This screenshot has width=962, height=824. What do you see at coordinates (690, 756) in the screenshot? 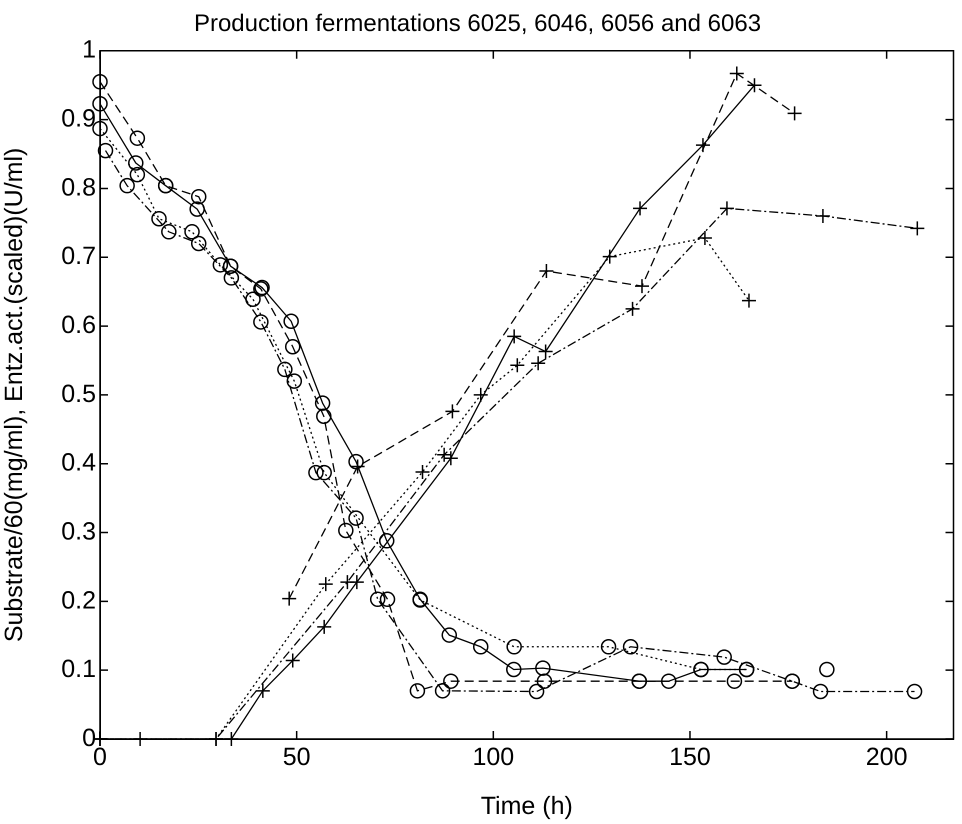
I see `x-tick-label: 150` at bounding box center [690, 756].